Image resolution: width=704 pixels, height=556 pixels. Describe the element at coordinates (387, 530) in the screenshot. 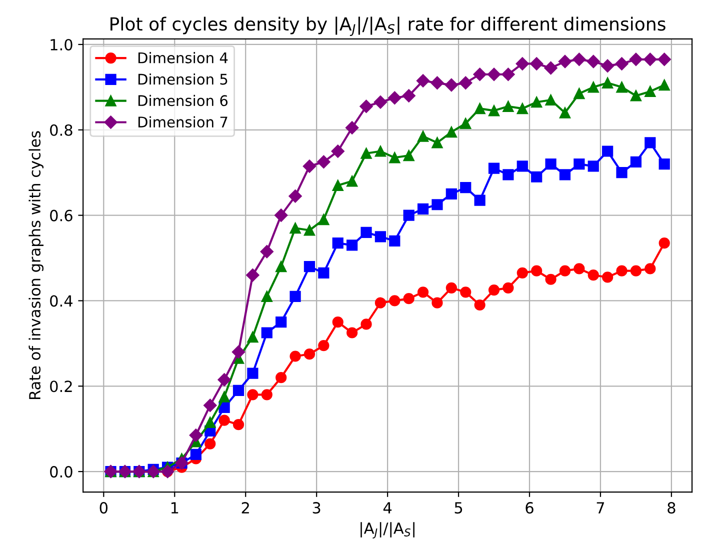

I see `x-axis-title: |A$_{J}$|/|A$_{S}$|` at that location.